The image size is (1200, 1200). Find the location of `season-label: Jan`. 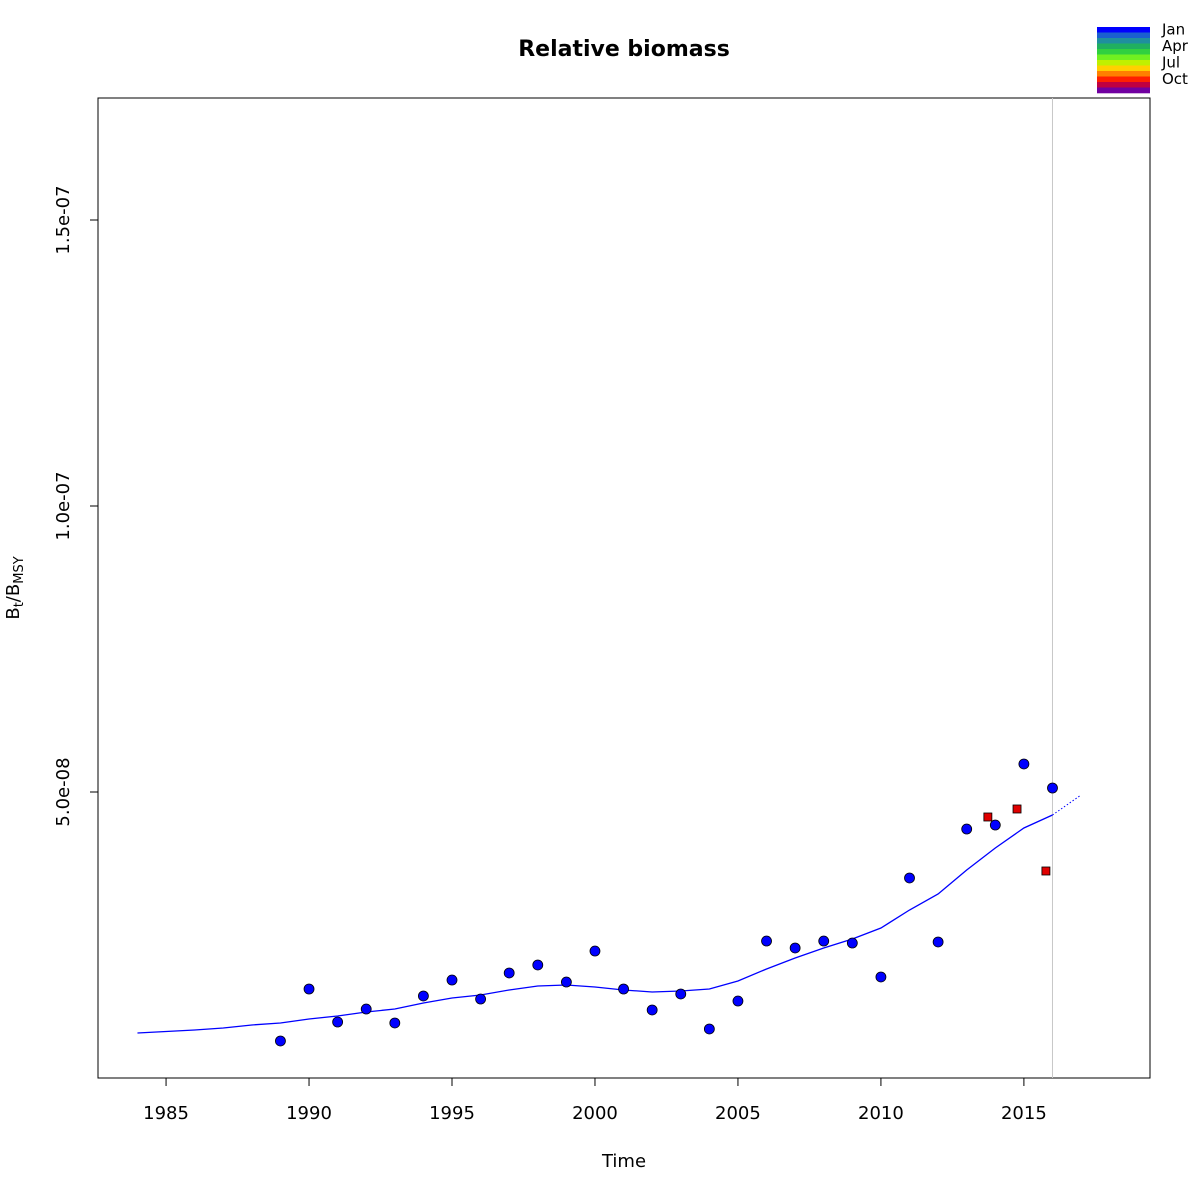

season-label: Jan is located at coordinates (1173, 30).